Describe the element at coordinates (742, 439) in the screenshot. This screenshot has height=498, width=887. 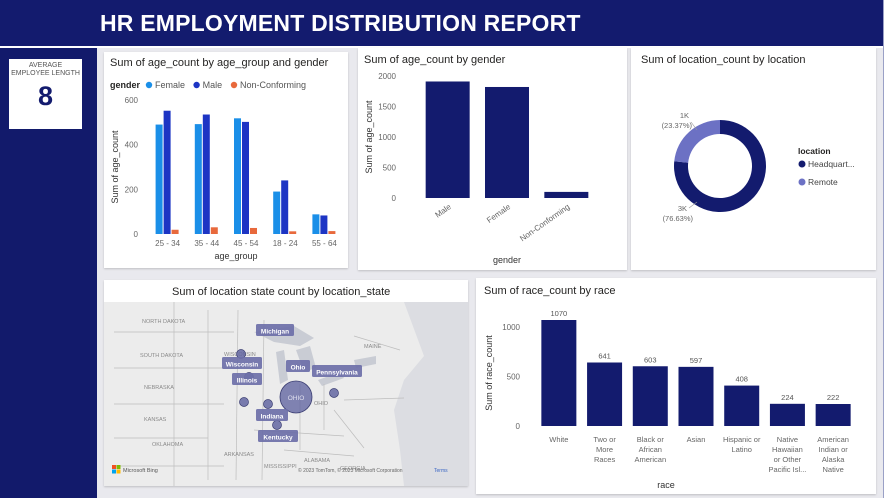
I see `x-tick-label: Hispanic or` at that location.